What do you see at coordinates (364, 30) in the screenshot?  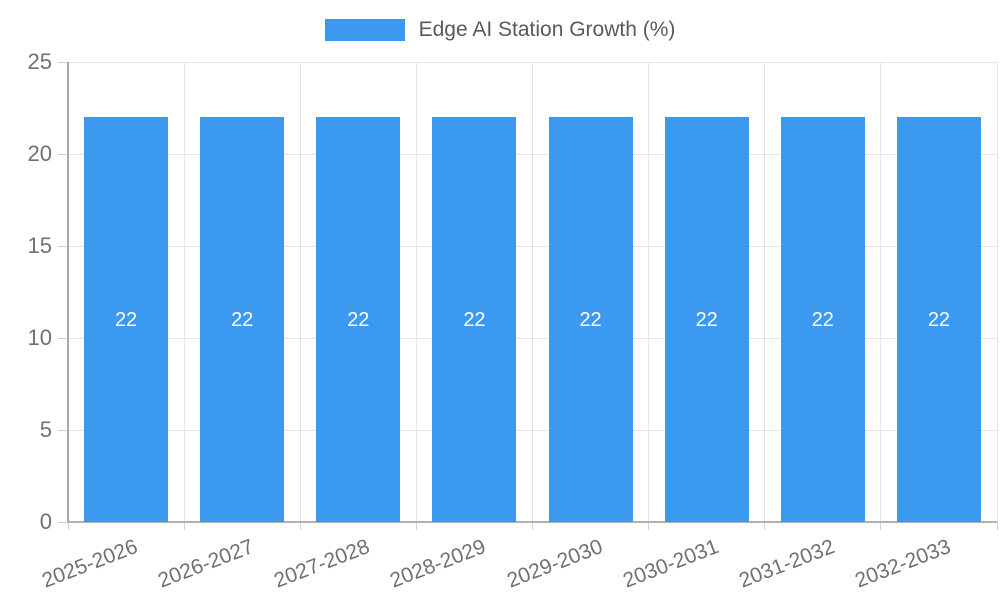 I see `legend-swatch` at bounding box center [364, 30].